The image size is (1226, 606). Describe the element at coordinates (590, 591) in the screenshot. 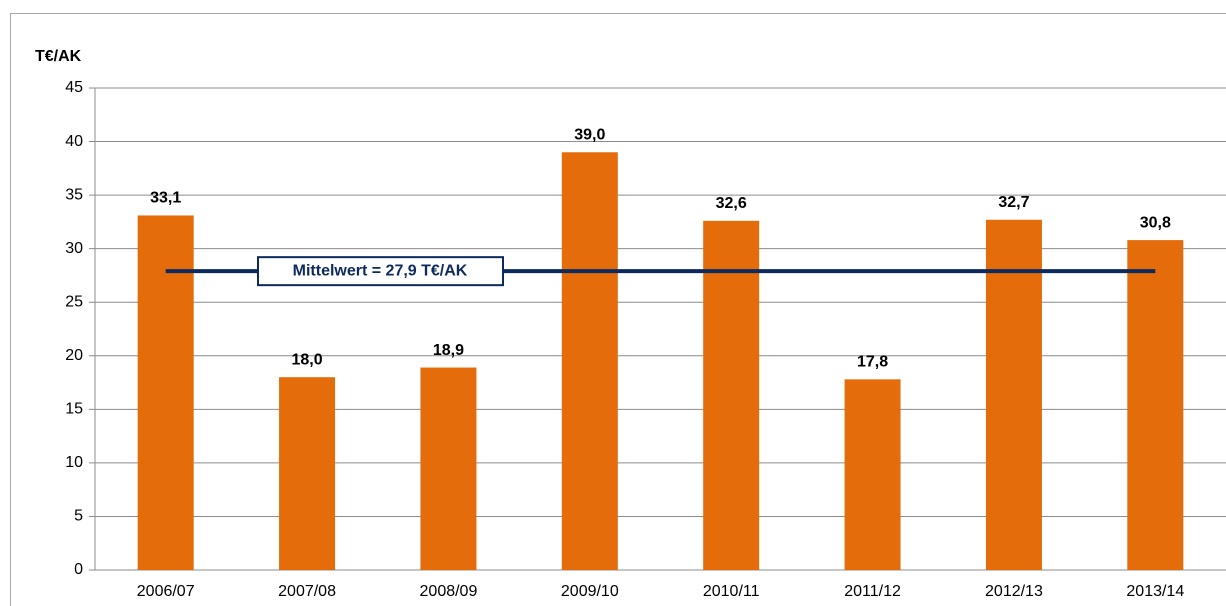

I see `x-tick-label: 2009/10` at that location.